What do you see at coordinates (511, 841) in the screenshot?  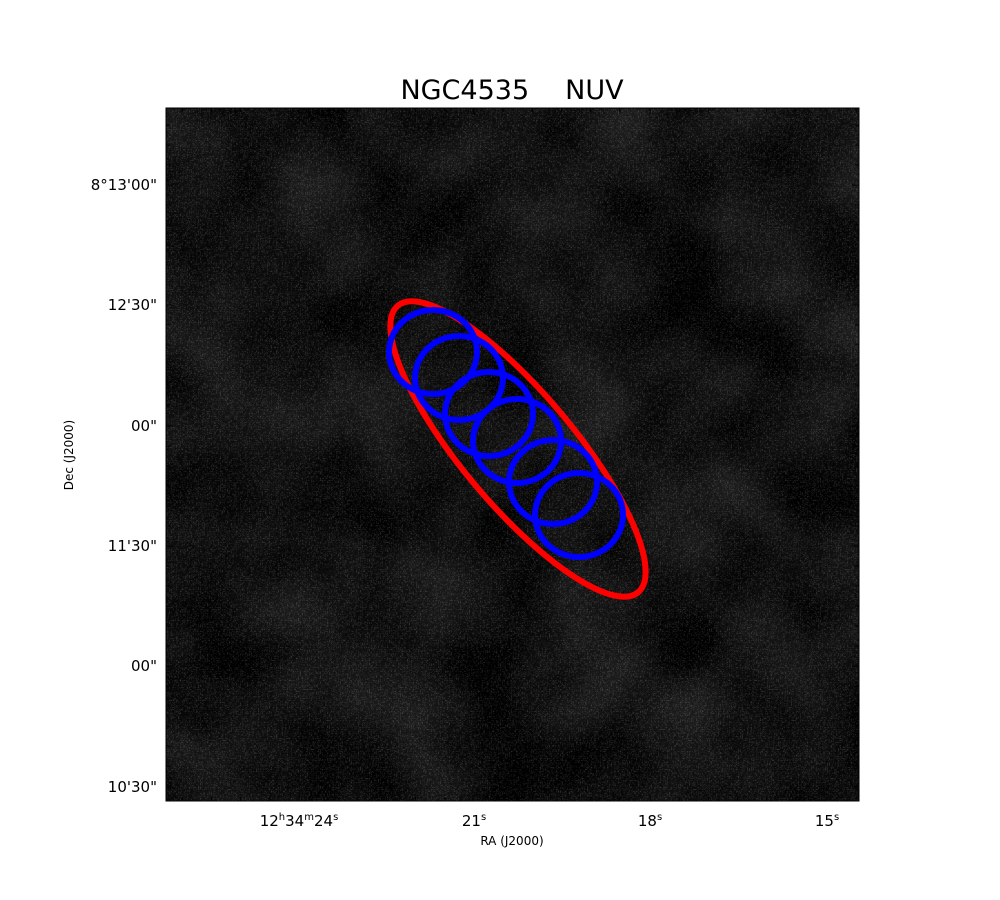 I see `x-axis-label: RA (J2000)` at bounding box center [511, 841].